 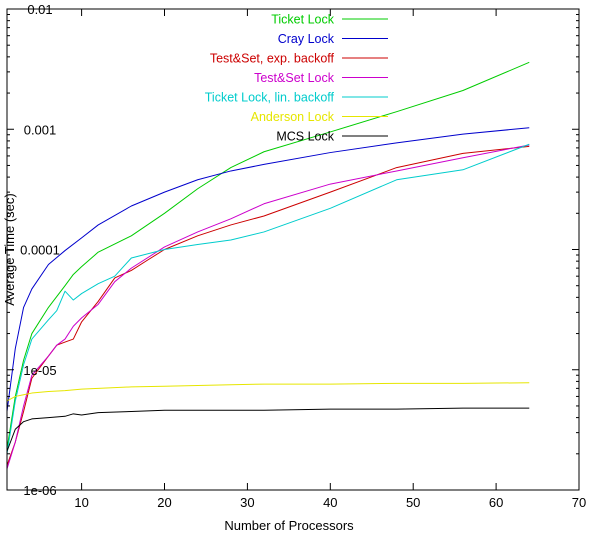 What do you see at coordinates (9, 249) in the screenshot?
I see `y-axis-title: Average Time (sec)` at bounding box center [9, 249].